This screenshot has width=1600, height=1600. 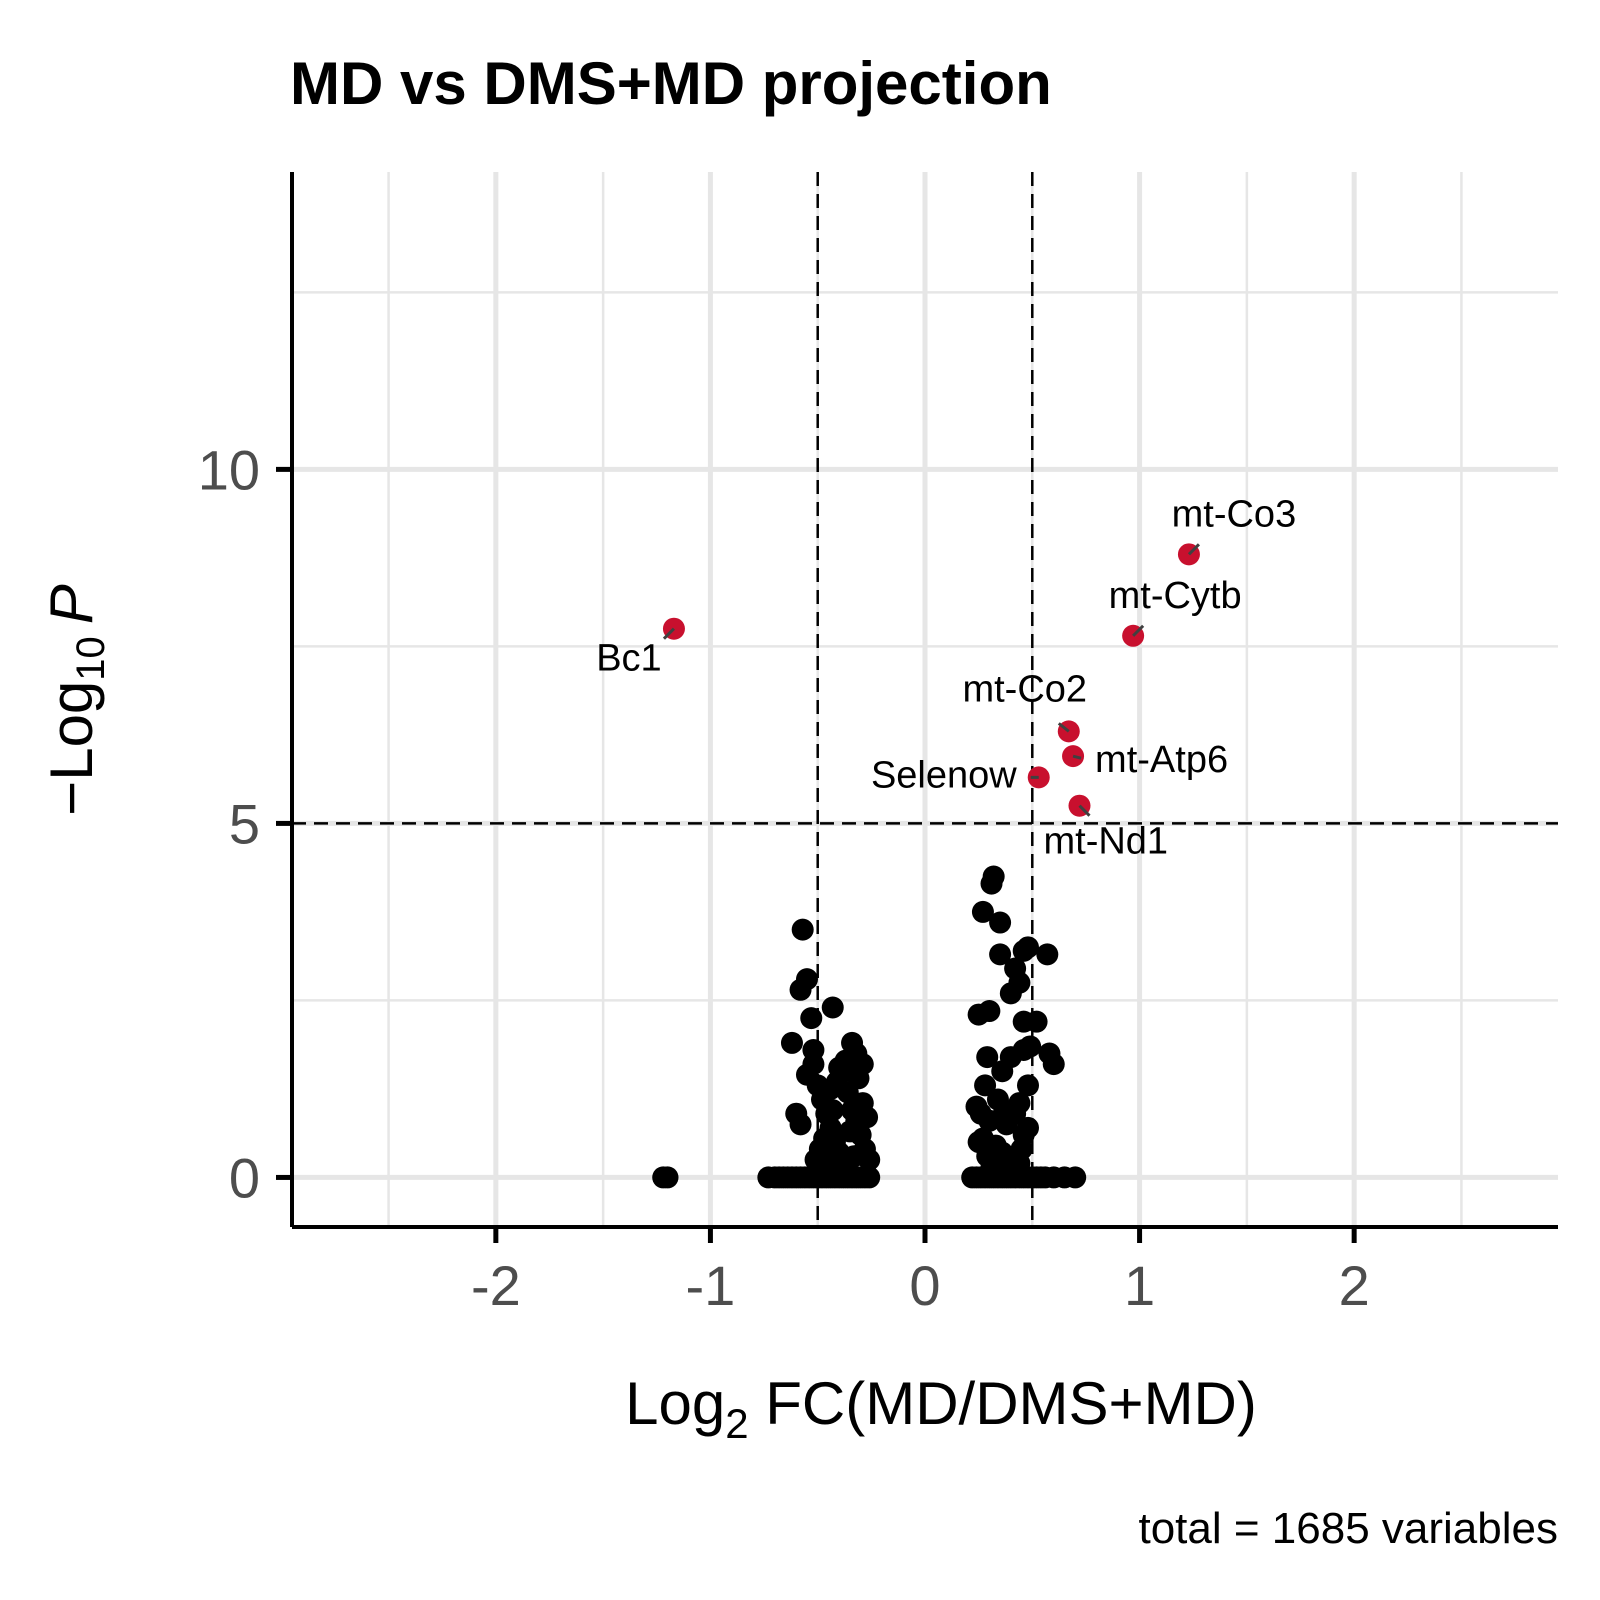 I want to click on x-tick-label: 1, so click(x=1139, y=1285).